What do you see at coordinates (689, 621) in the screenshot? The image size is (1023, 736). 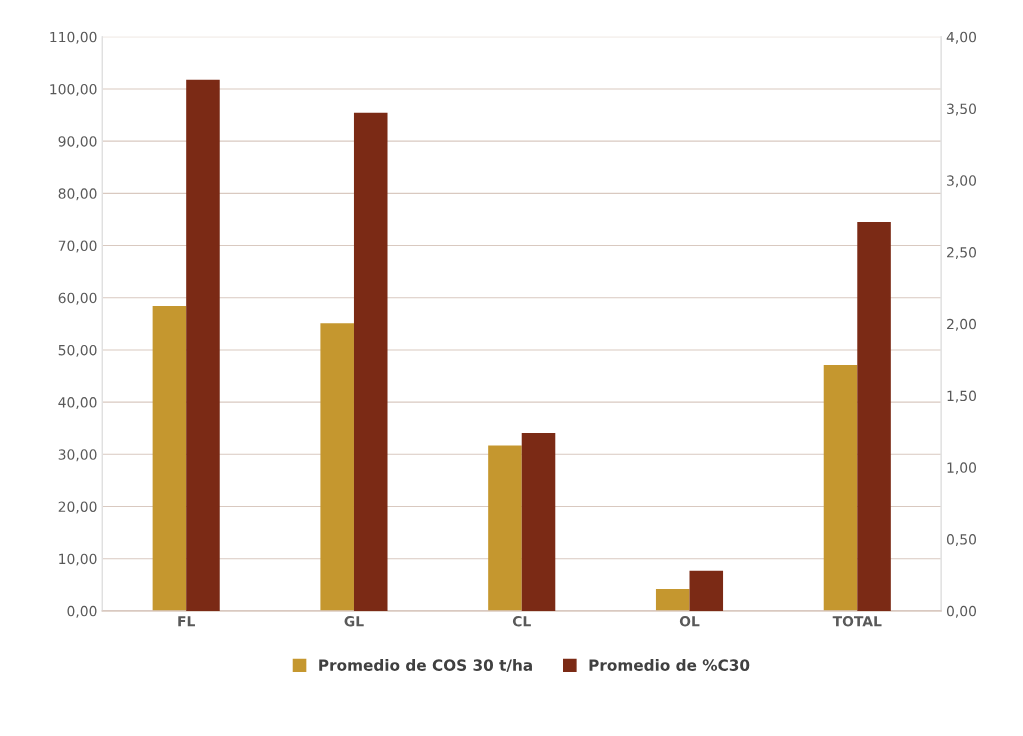 I see `x-tick-label: OL` at bounding box center [689, 621].